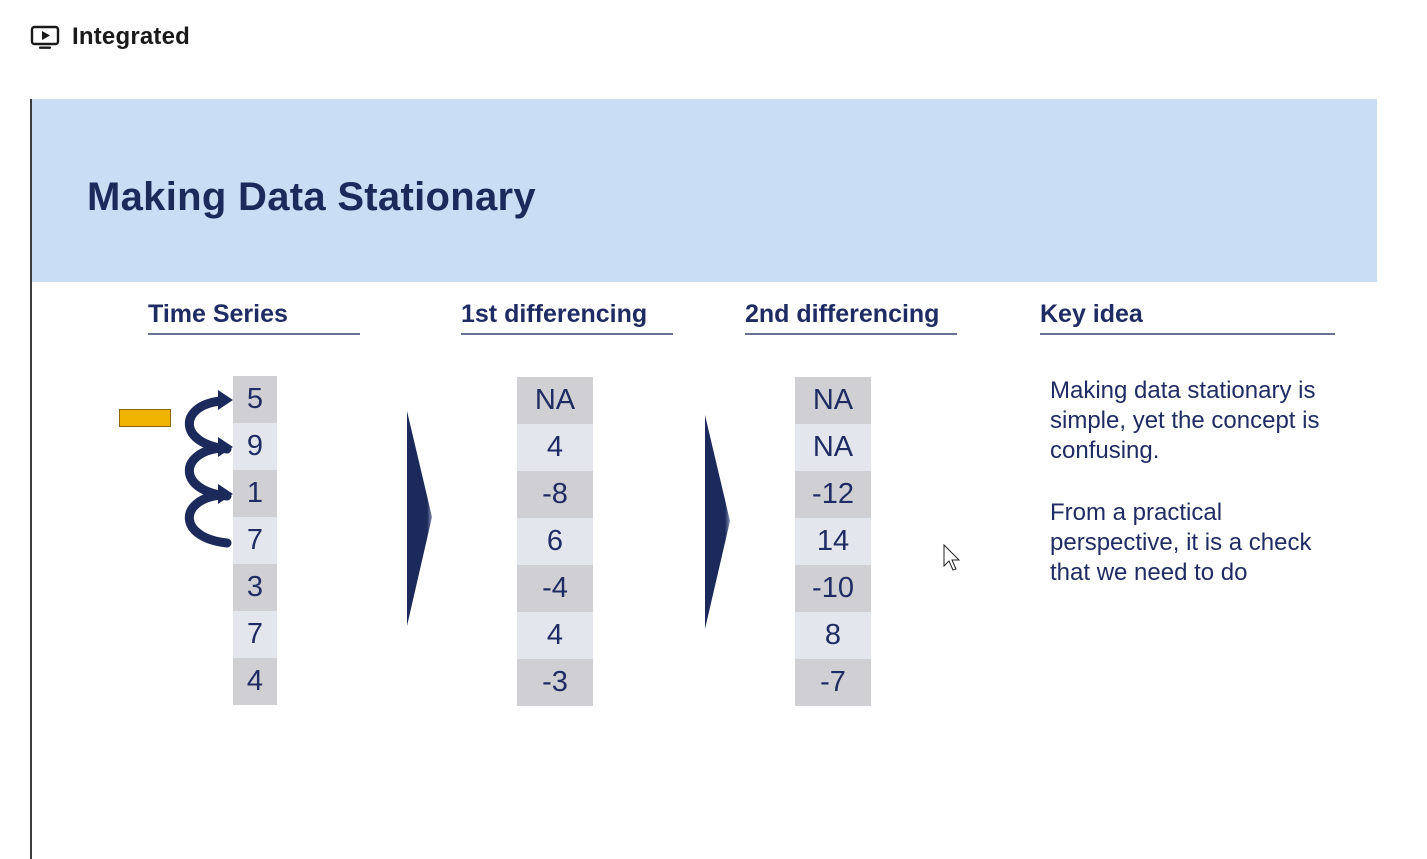 The image size is (1427, 859). Describe the element at coordinates (851, 317) in the screenshot. I see `header-second-differencing: 2nd differencing` at that location.